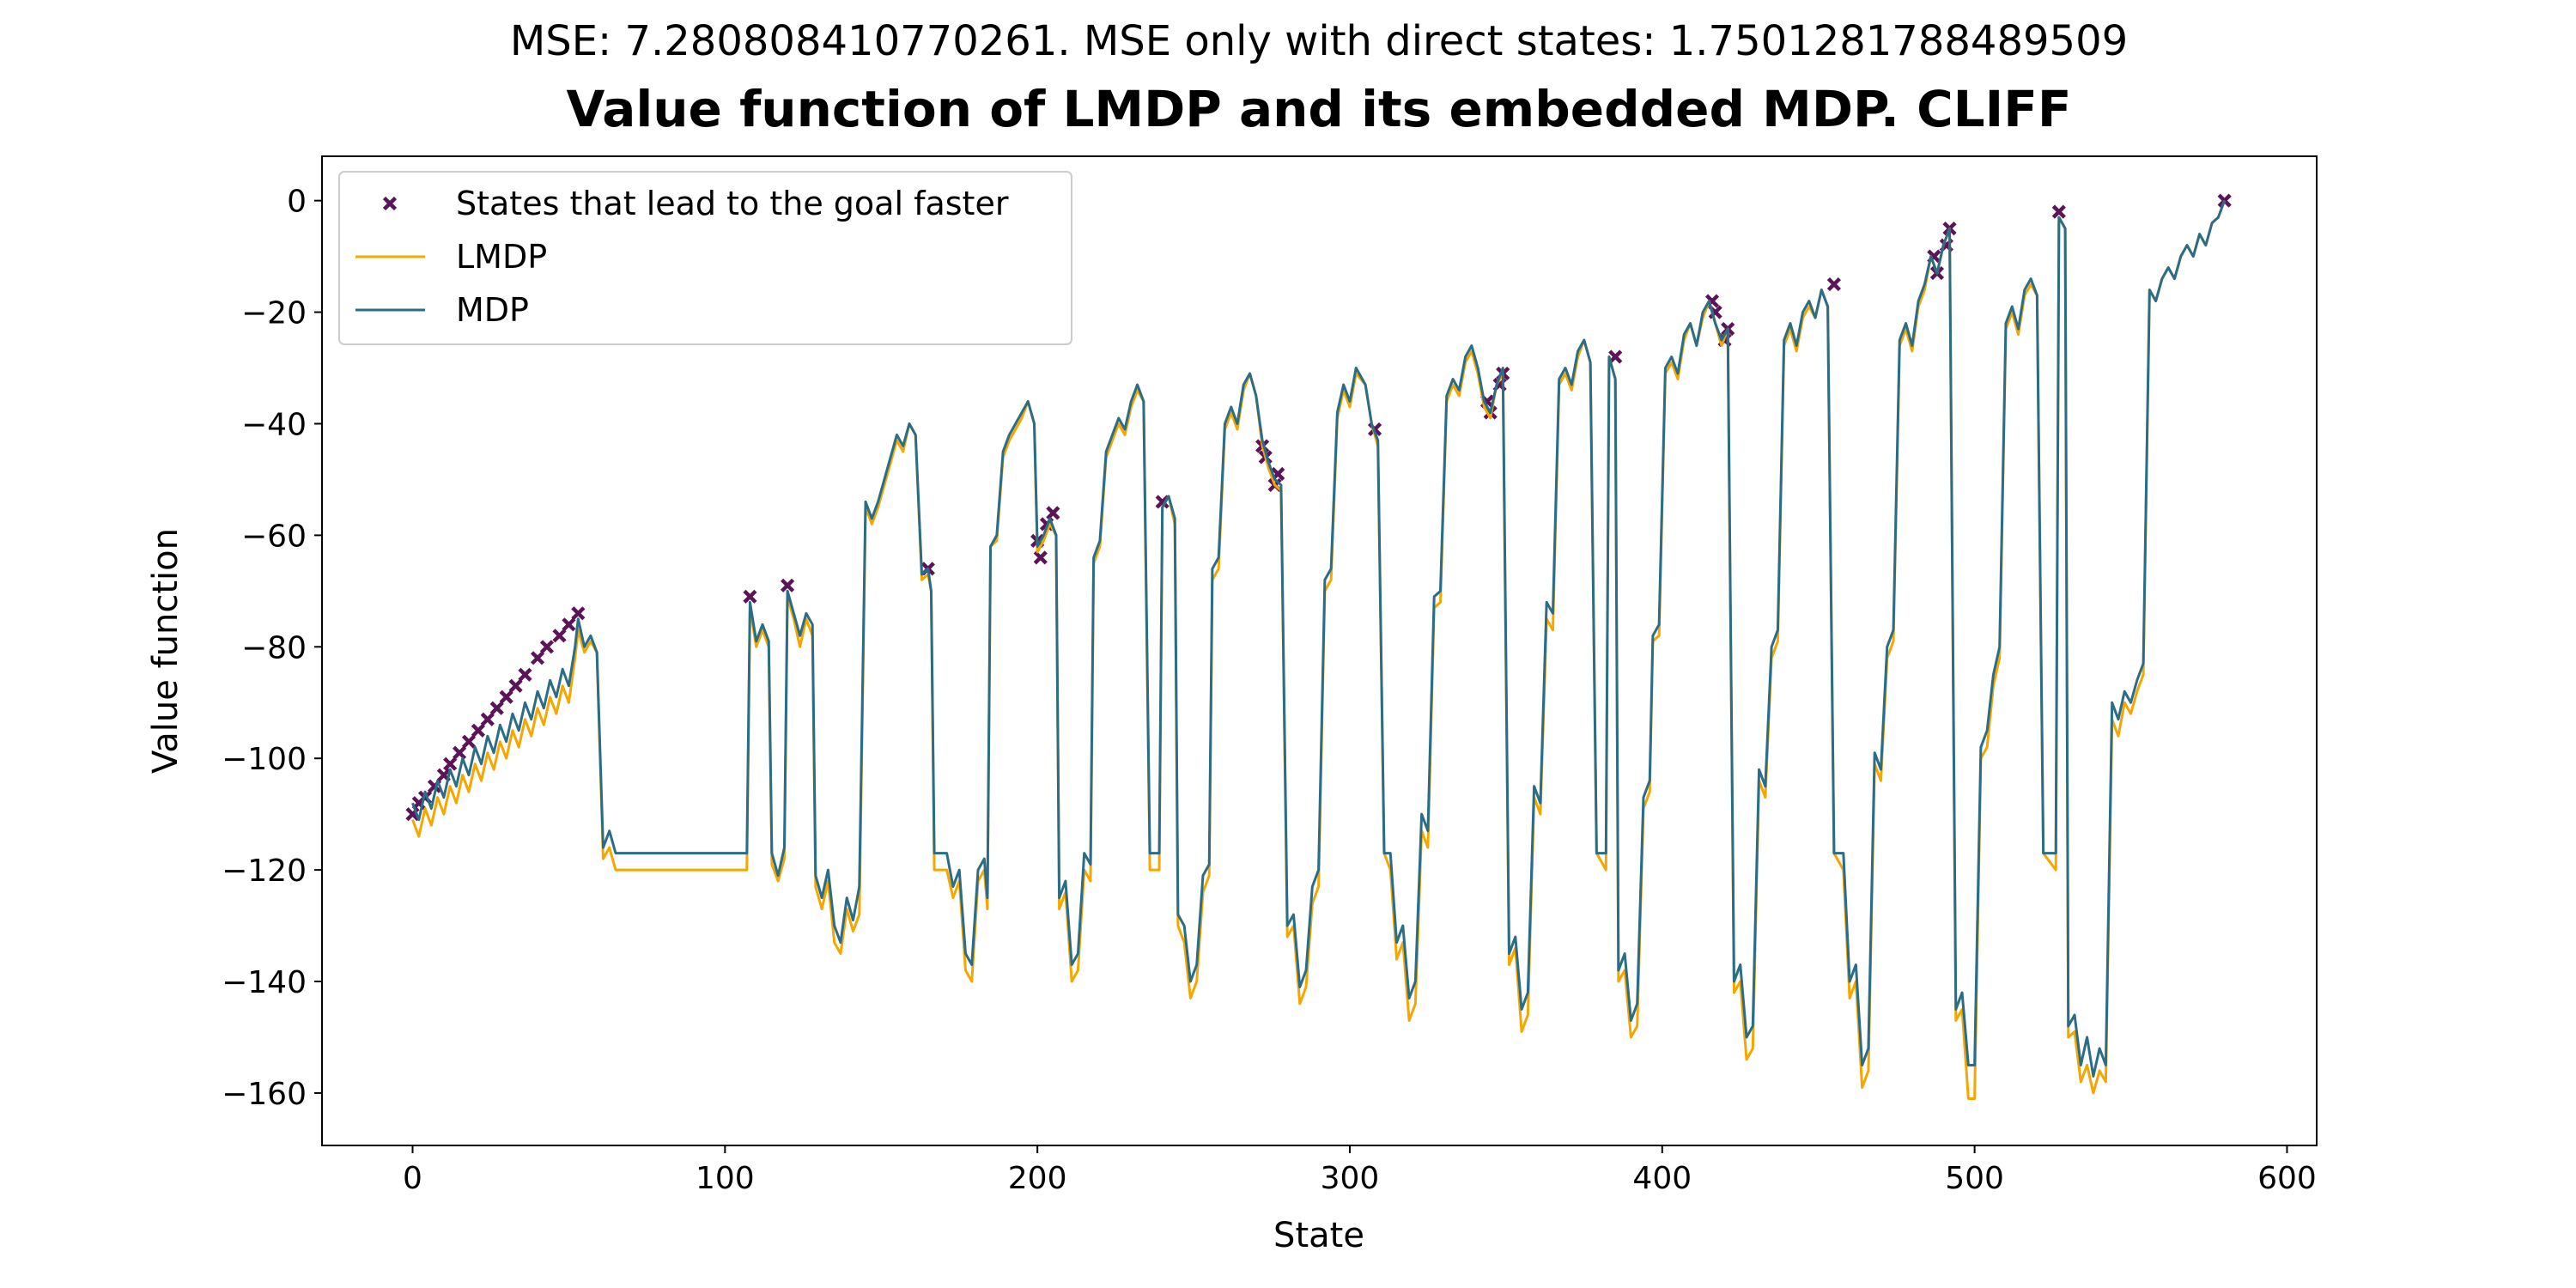 Image resolution: width=2576 pixels, height=1288 pixels. Describe the element at coordinates (274, 424) in the screenshot. I see `y-tick-label: −40` at that location.